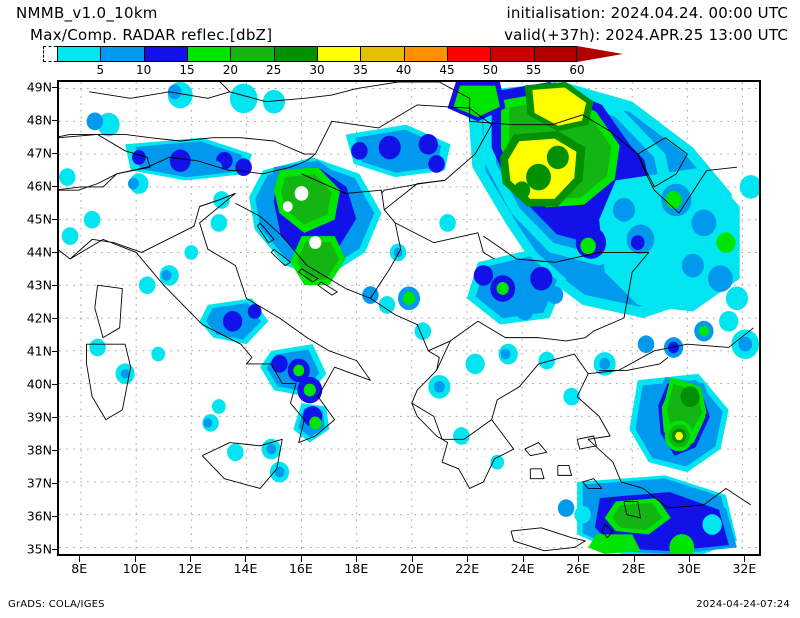  Describe the element at coordinates (490, 70) in the screenshot. I see `colorbar-tick: 50` at that location.